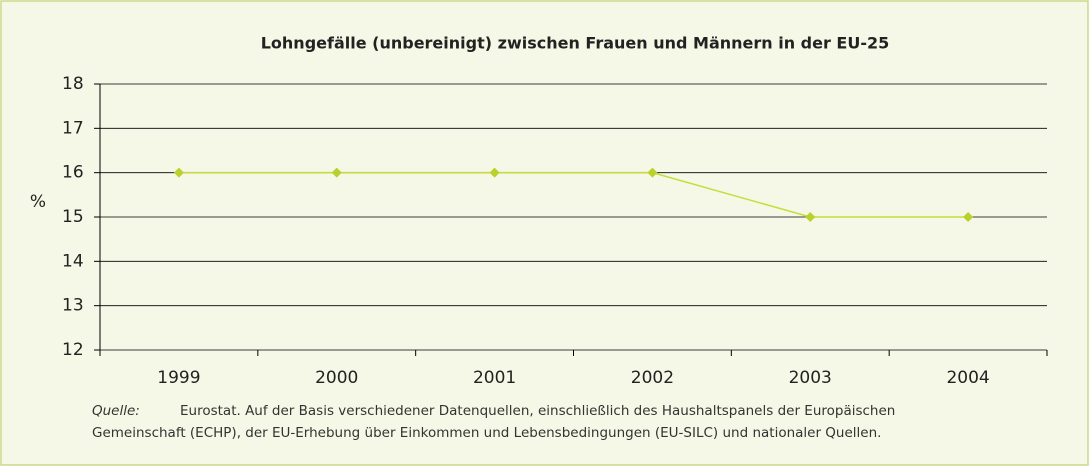 The image size is (1089, 466). I want to click on y-tick-label: 17, so click(73, 128).